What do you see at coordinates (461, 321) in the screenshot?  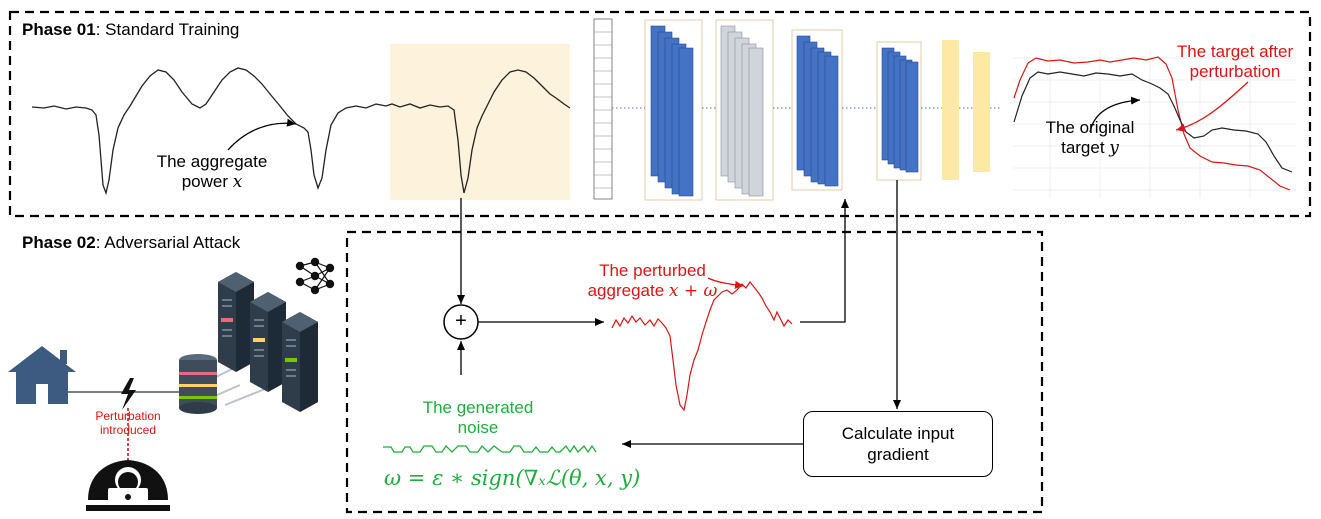 I see `sum-symbol: +` at bounding box center [461, 321].